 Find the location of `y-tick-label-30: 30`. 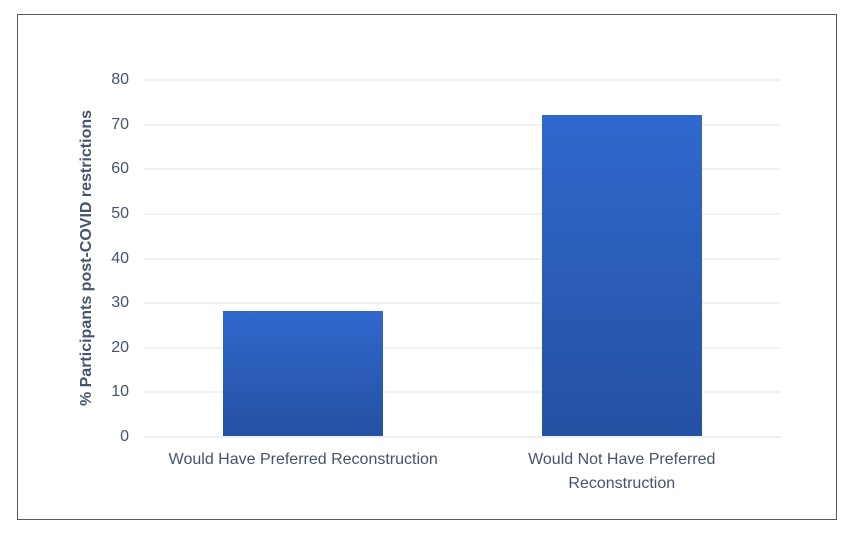

y-tick-label-30: 30 is located at coordinates (120, 303).